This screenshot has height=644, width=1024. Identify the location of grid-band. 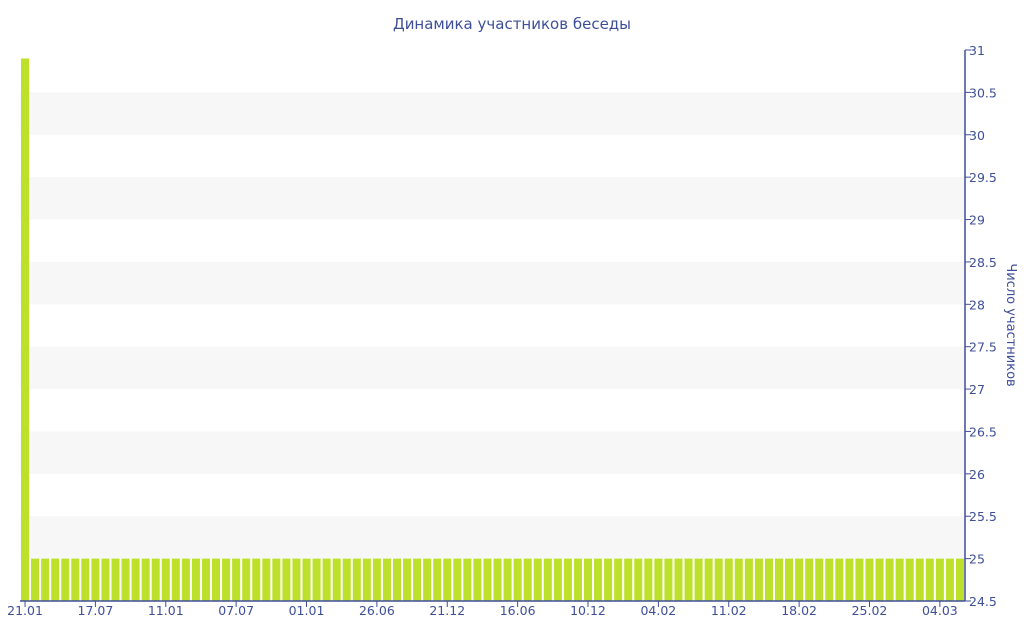
(492, 198).